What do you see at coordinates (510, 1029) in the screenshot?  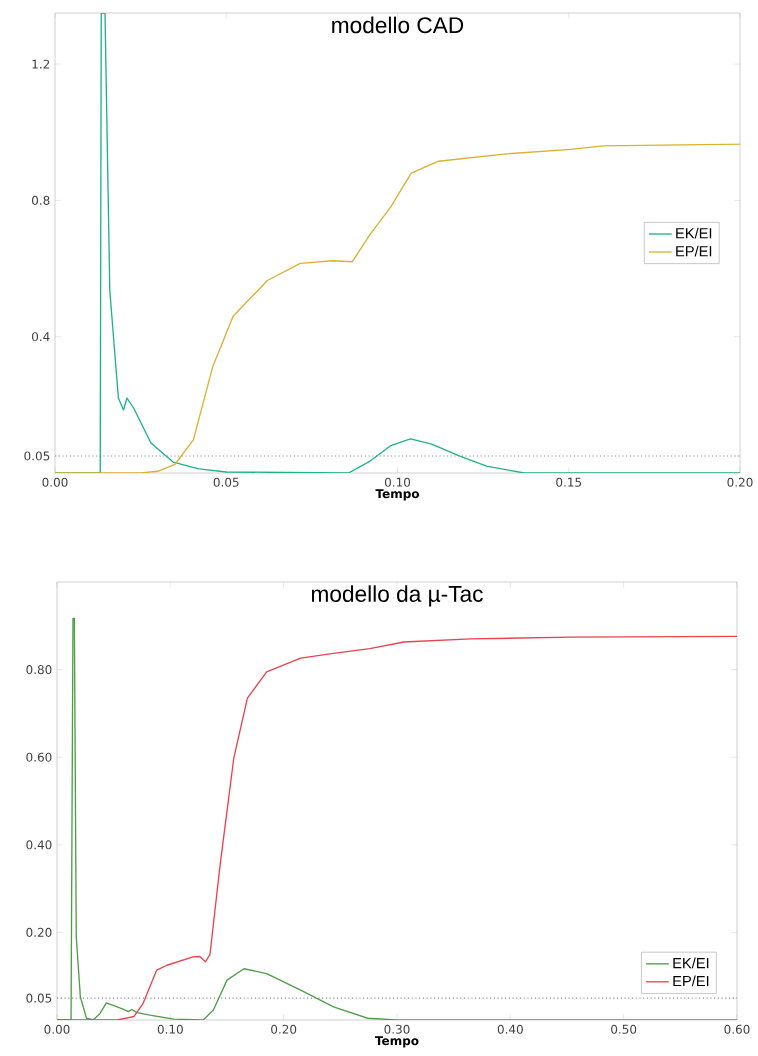 I see `x-tick-label: 0.40` at bounding box center [510, 1029].